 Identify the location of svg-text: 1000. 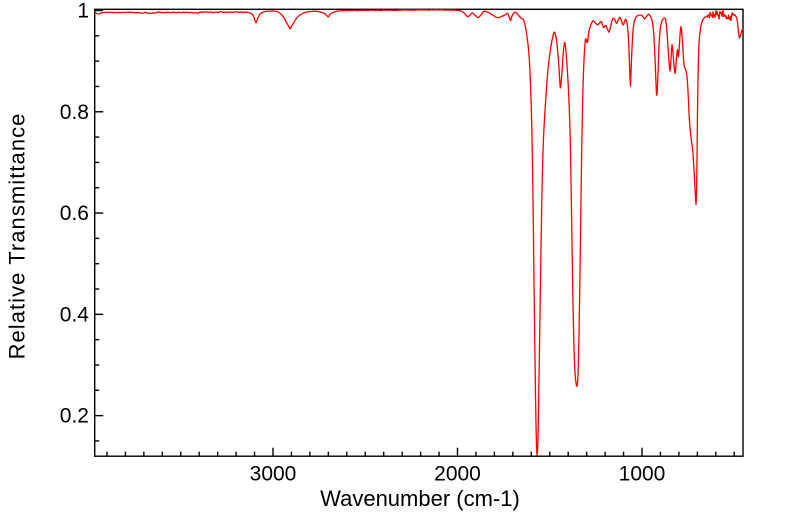
(642, 473).